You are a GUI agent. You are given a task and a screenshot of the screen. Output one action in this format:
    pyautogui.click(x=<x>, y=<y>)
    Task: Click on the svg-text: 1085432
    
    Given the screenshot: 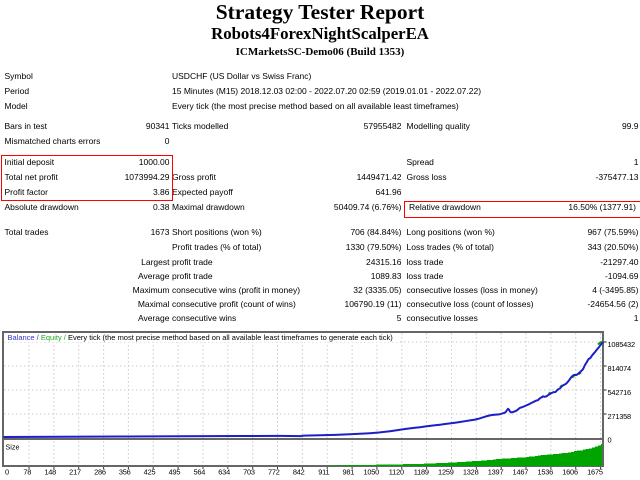 What is the action you would take?
    pyautogui.click(x=621, y=344)
    